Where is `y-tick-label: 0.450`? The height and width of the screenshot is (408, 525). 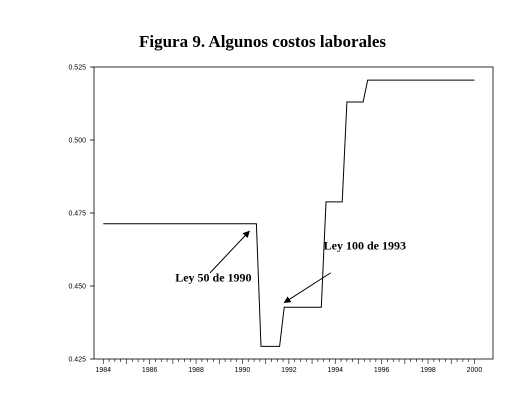 y-tick-label: 0.450 is located at coordinates (77, 287).